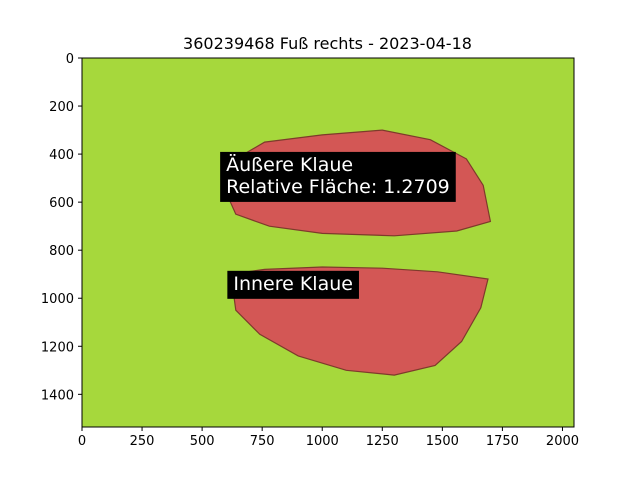 The height and width of the screenshot is (480, 640). What do you see at coordinates (61, 251) in the screenshot?
I see `y-tick-label: 800` at bounding box center [61, 251].